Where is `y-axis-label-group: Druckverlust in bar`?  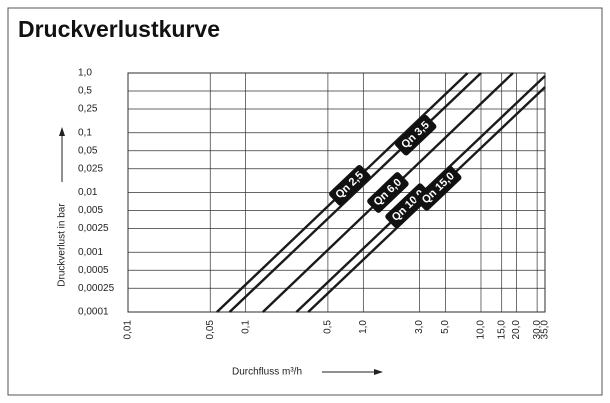
y-axis-label-group: Druckverlust in bar is located at coordinates (62, 207).